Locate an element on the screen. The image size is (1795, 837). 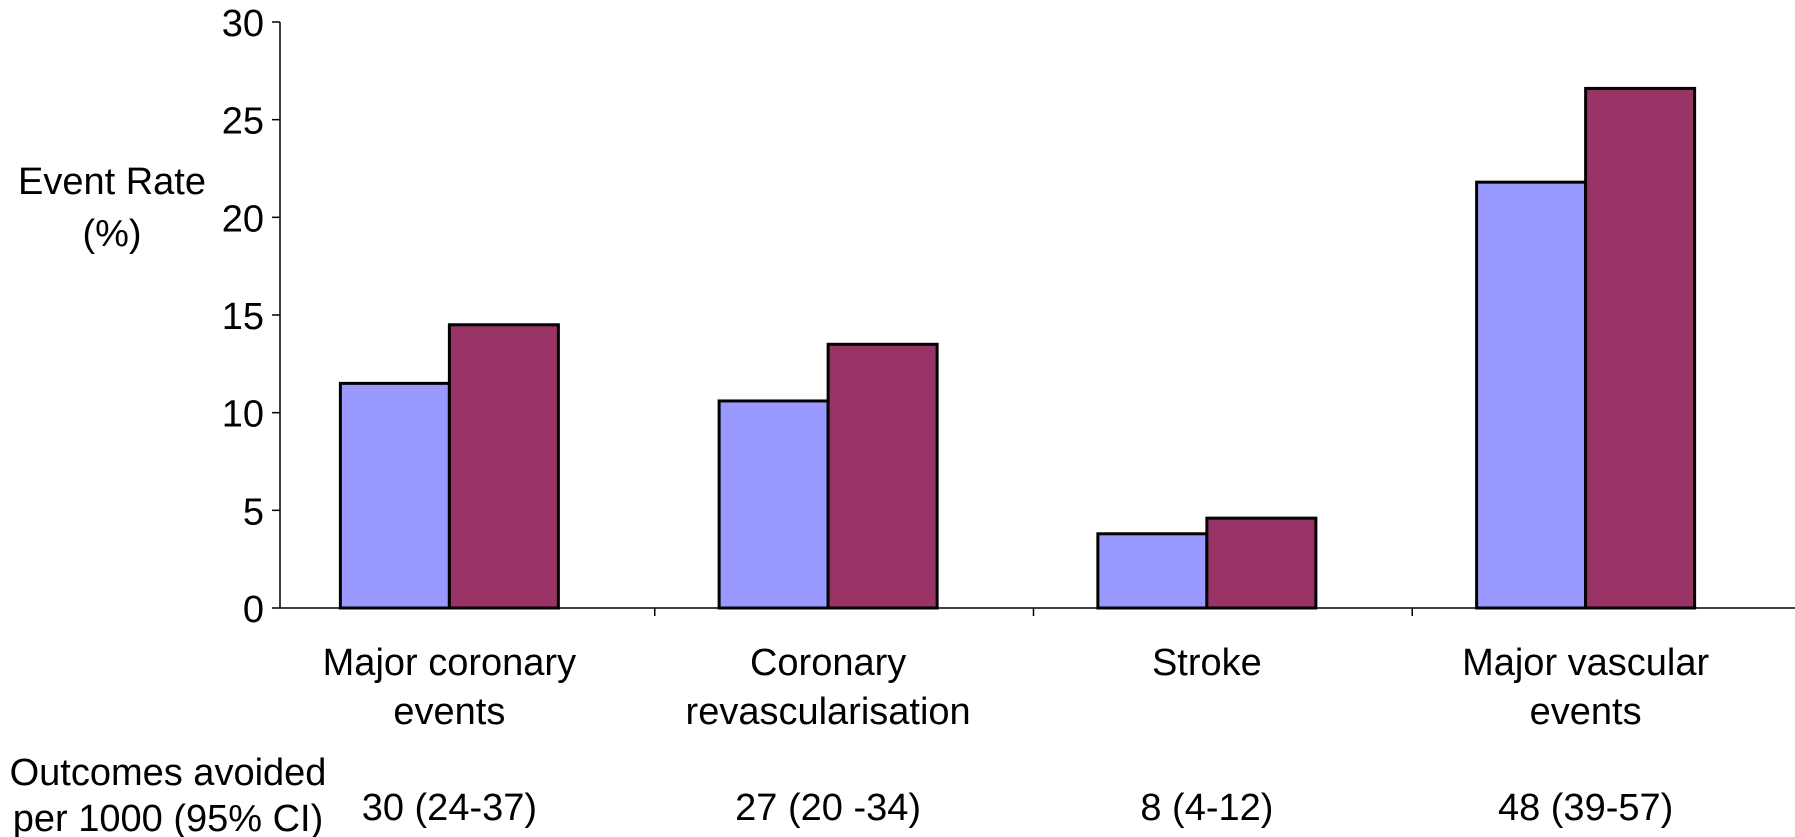
y-tick-label: 0 is located at coordinates (253, 610).